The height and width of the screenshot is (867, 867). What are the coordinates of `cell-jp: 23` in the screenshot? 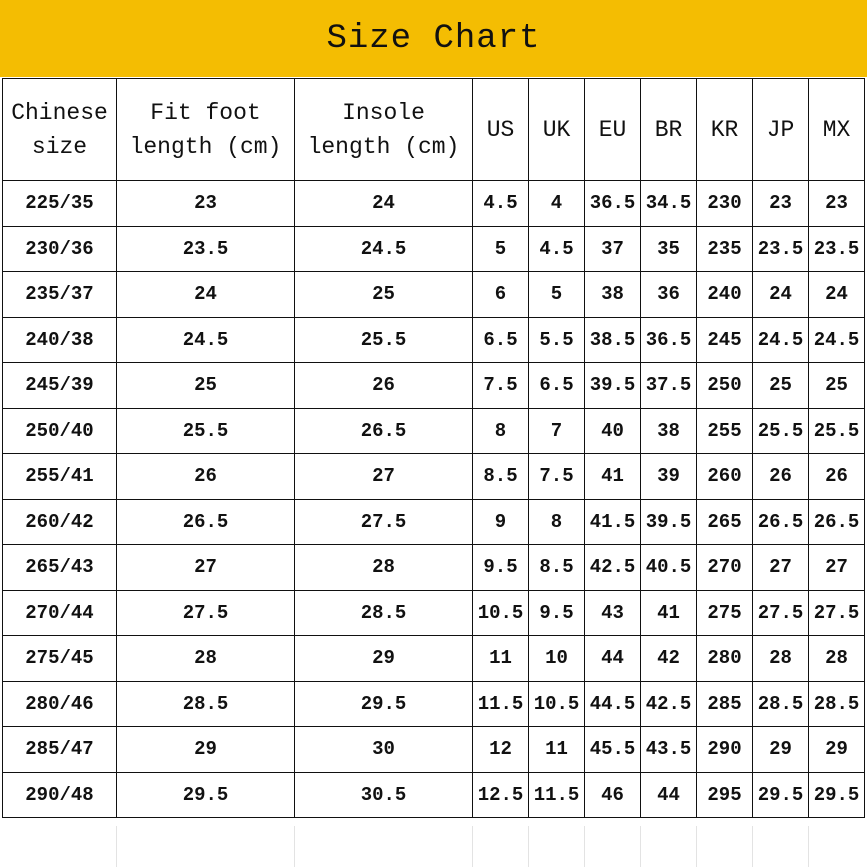 It's located at (780, 203).